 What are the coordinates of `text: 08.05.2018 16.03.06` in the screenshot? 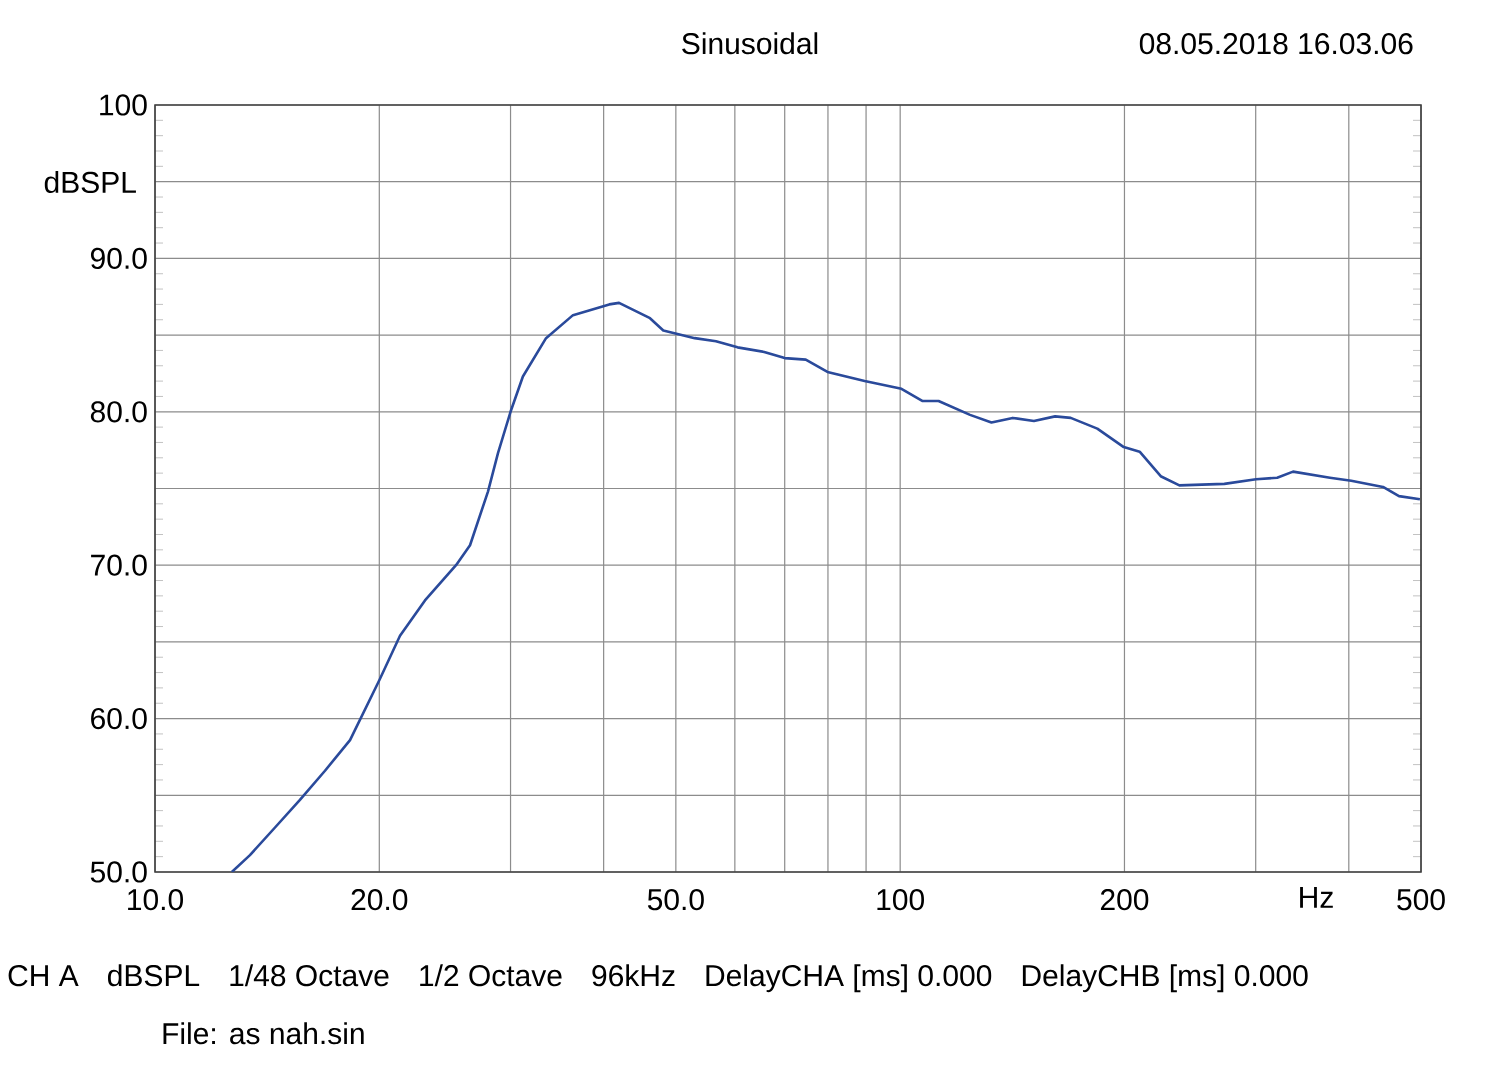 It's located at (1276, 44).